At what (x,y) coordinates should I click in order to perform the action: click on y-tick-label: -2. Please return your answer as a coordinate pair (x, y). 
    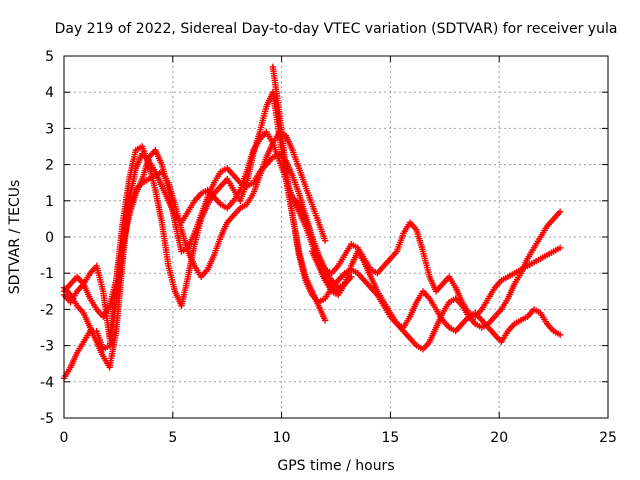
    Looking at the image, I should click on (47, 310).